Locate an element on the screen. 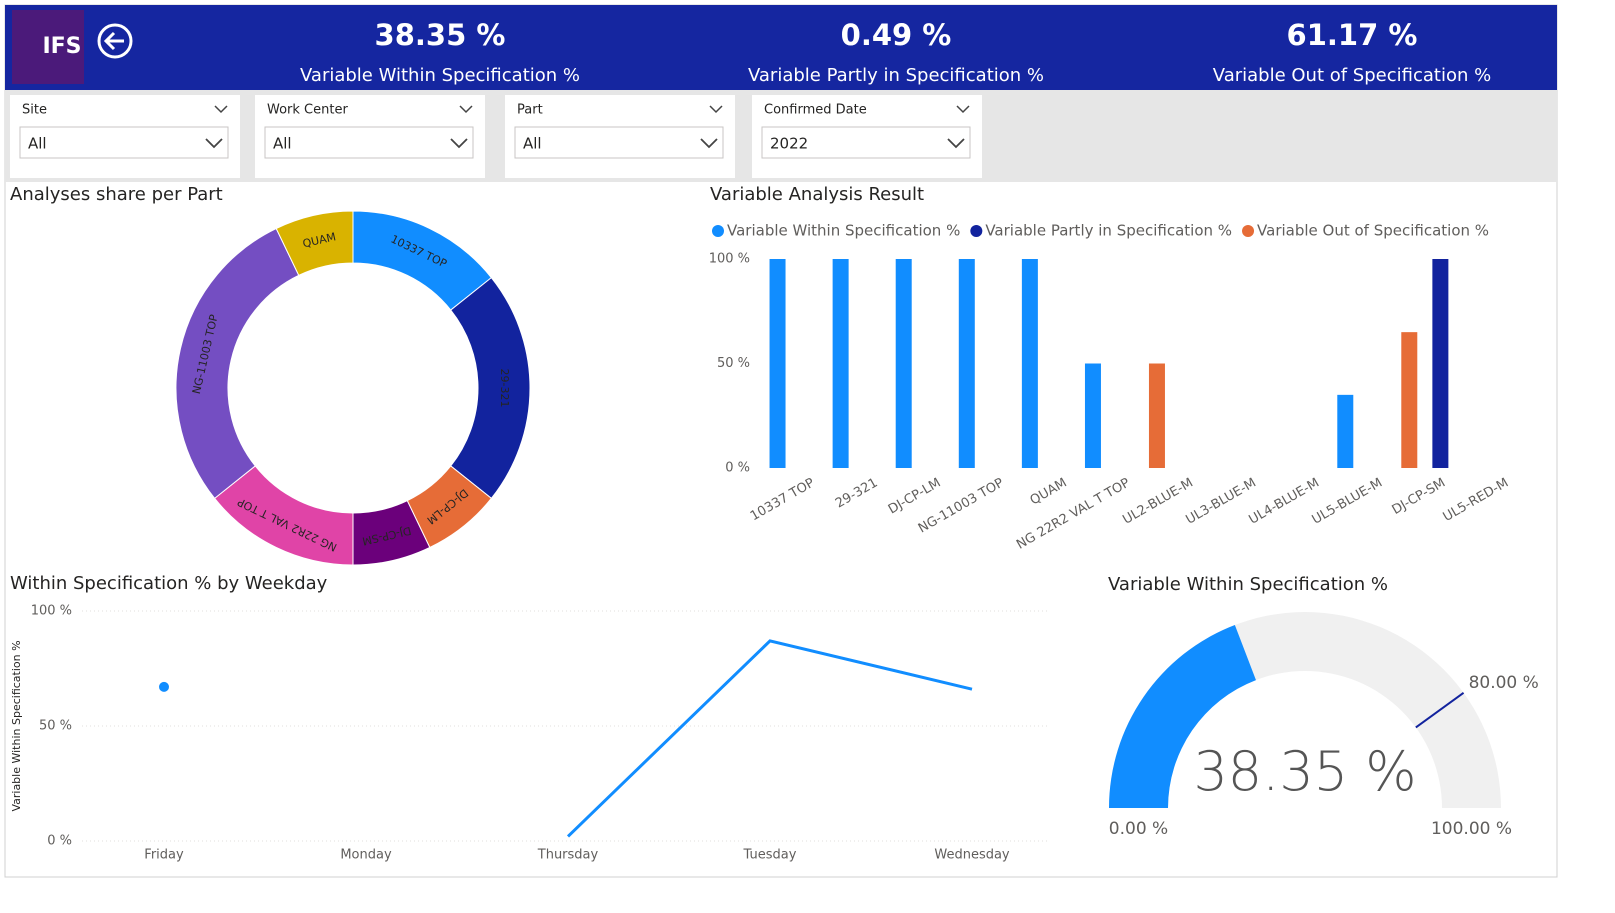 The height and width of the screenshot is (913, 1615). kpi-label: Variable Within Specification % is located at coordinates (440, 75).